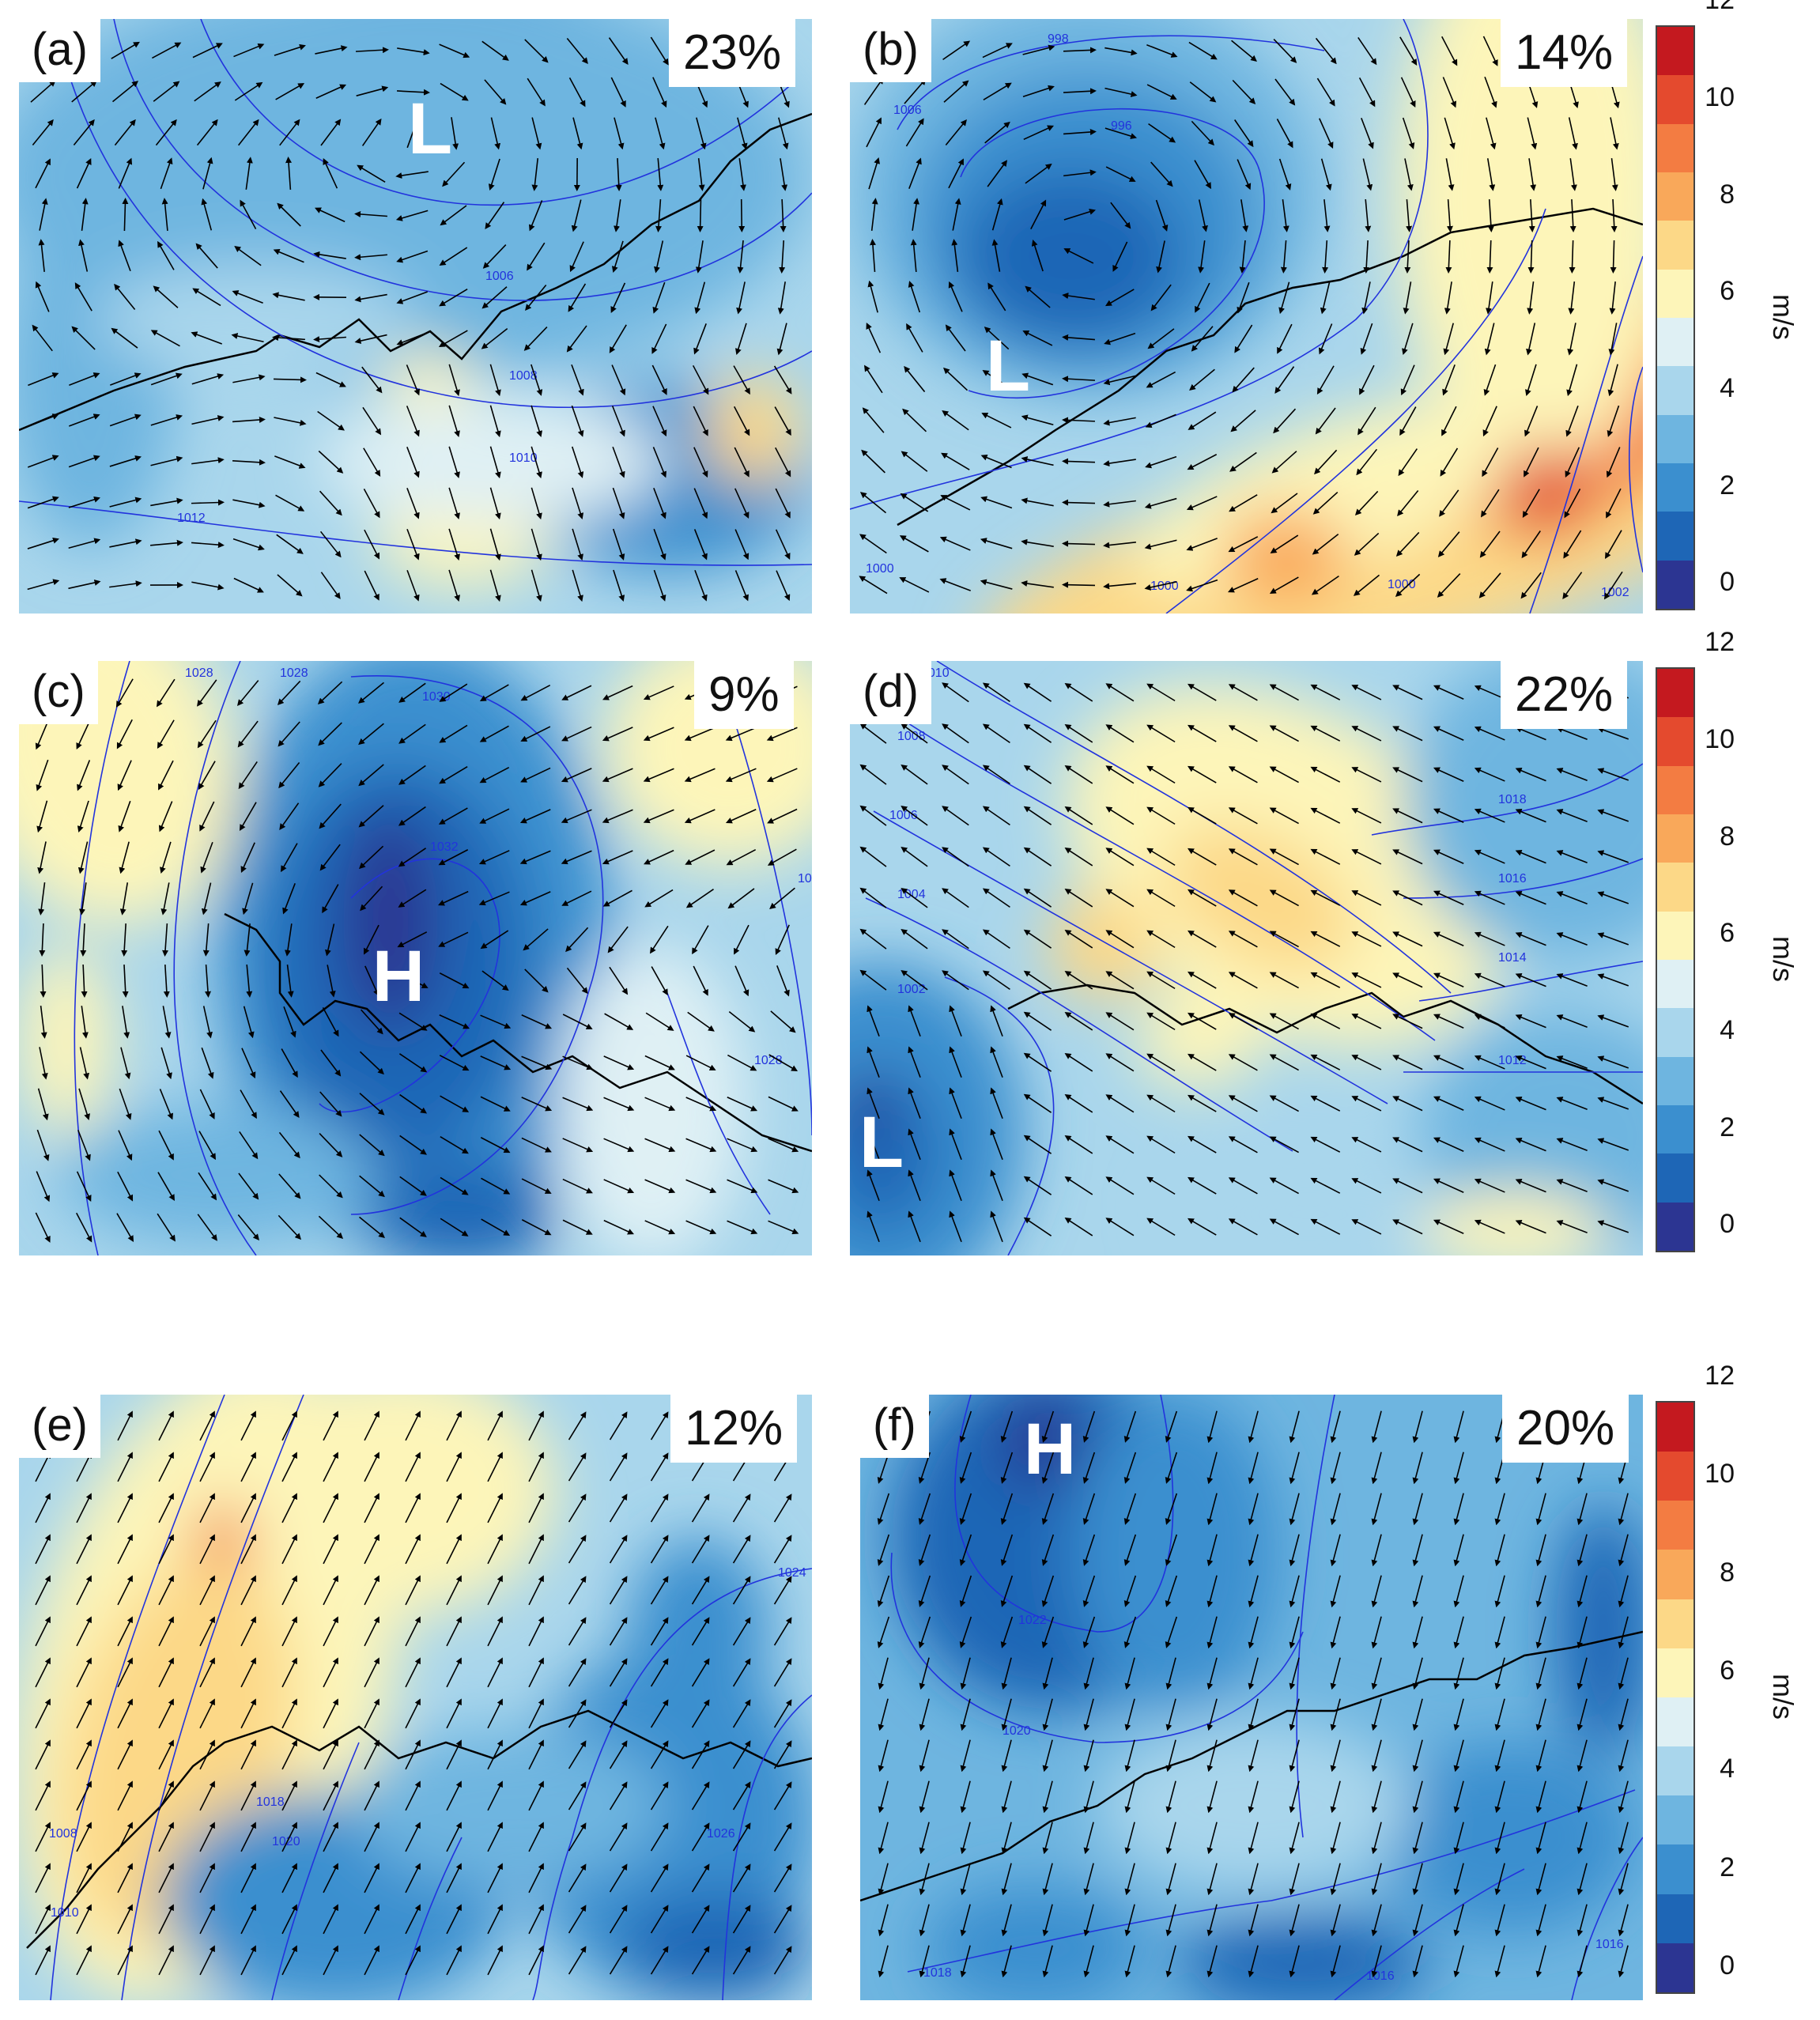 Image resolution: width=1820 pixels, height=2020 pixels. Describe the element at coordinates (1121, 126) in the screenshot. I see `isobar-label: 996` at that location.